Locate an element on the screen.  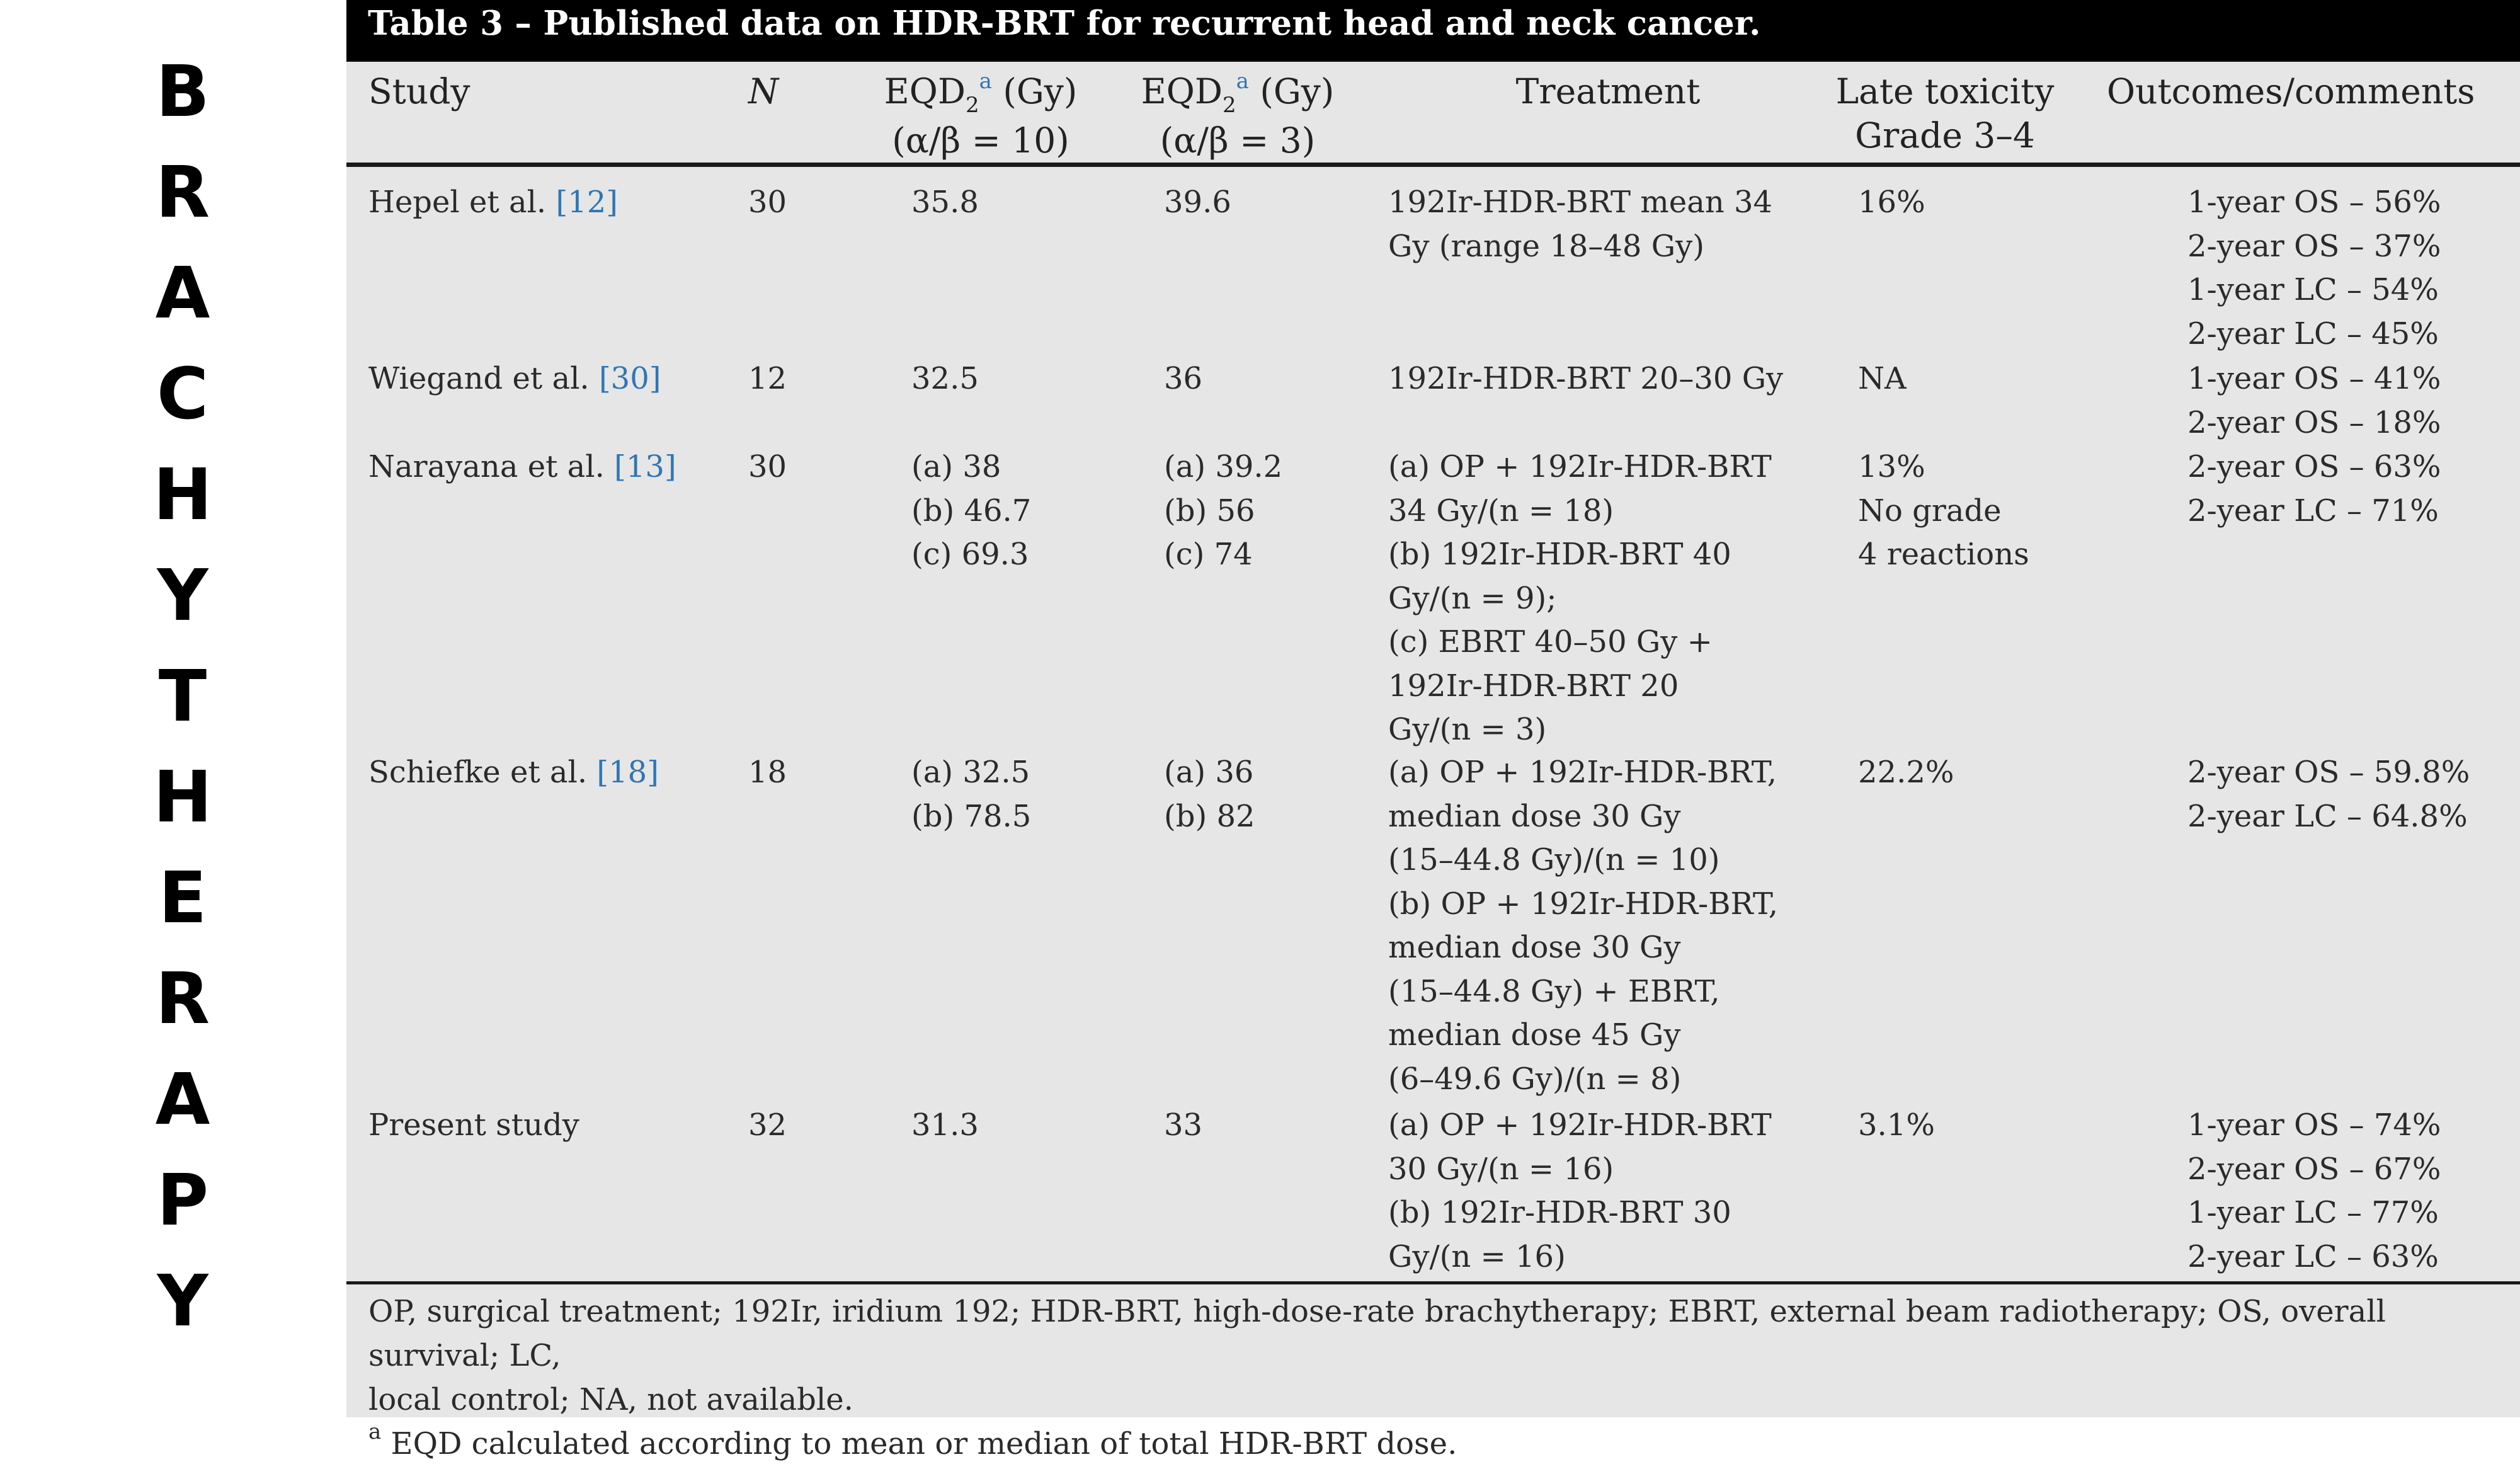
outcomes-line: 2-year OS – 59.8% is located at coordinates (2328, 772).